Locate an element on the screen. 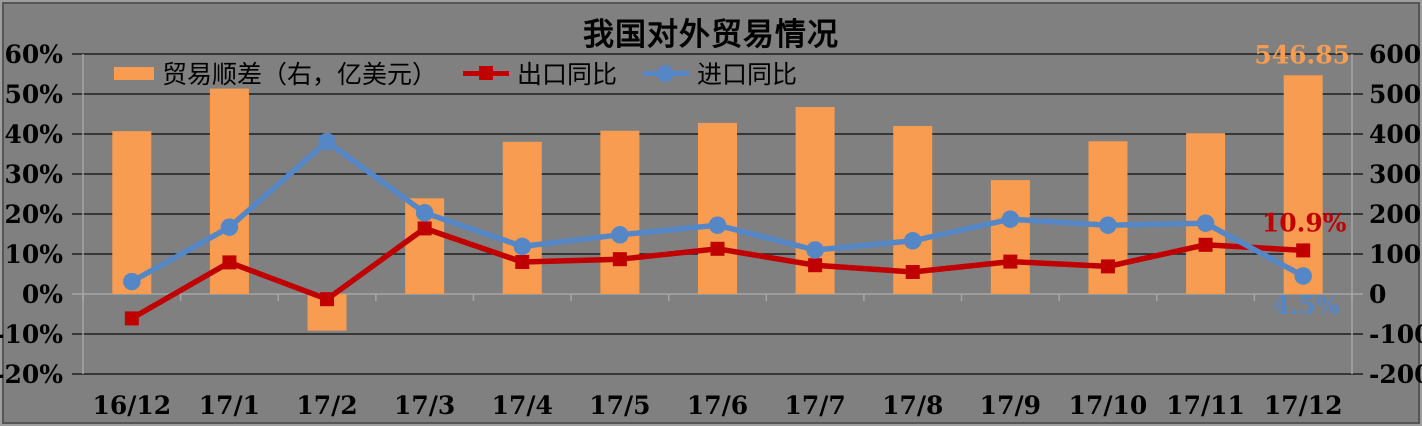 This screenshot has height=426, width=1422. left-axis-label: 0% is located at coordinates (42, 294).